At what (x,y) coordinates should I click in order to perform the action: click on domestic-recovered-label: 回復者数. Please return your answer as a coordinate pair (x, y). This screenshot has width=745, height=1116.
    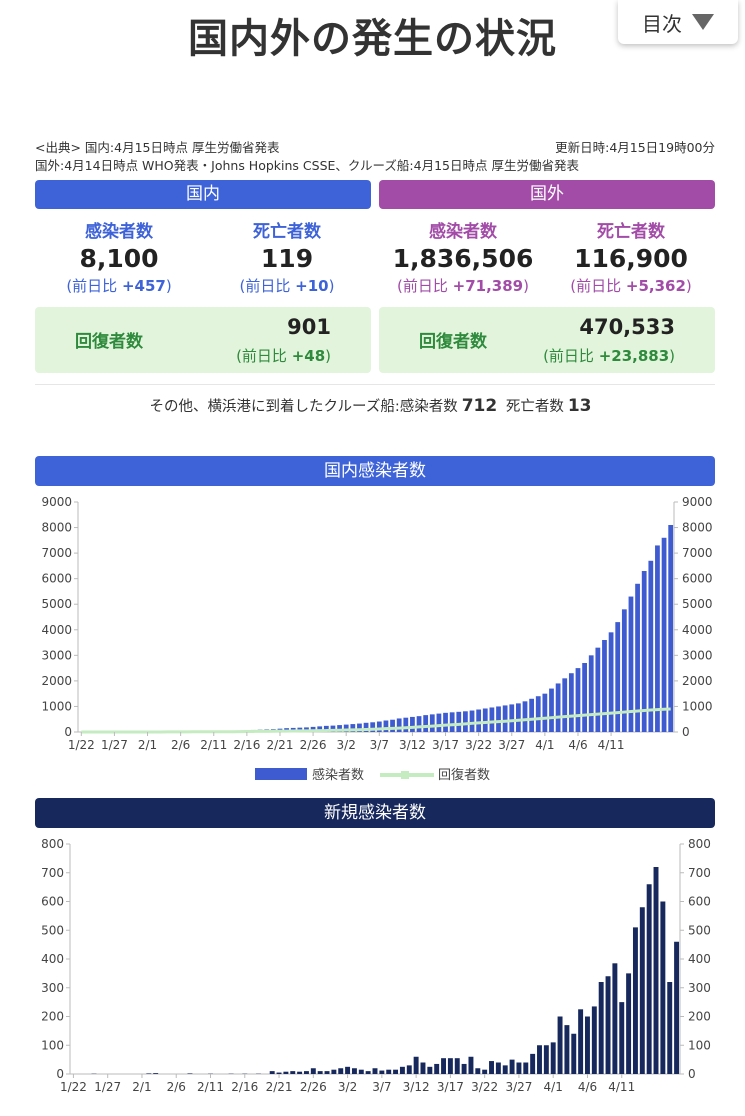
    Looking at the image, I should click on (109, 342).